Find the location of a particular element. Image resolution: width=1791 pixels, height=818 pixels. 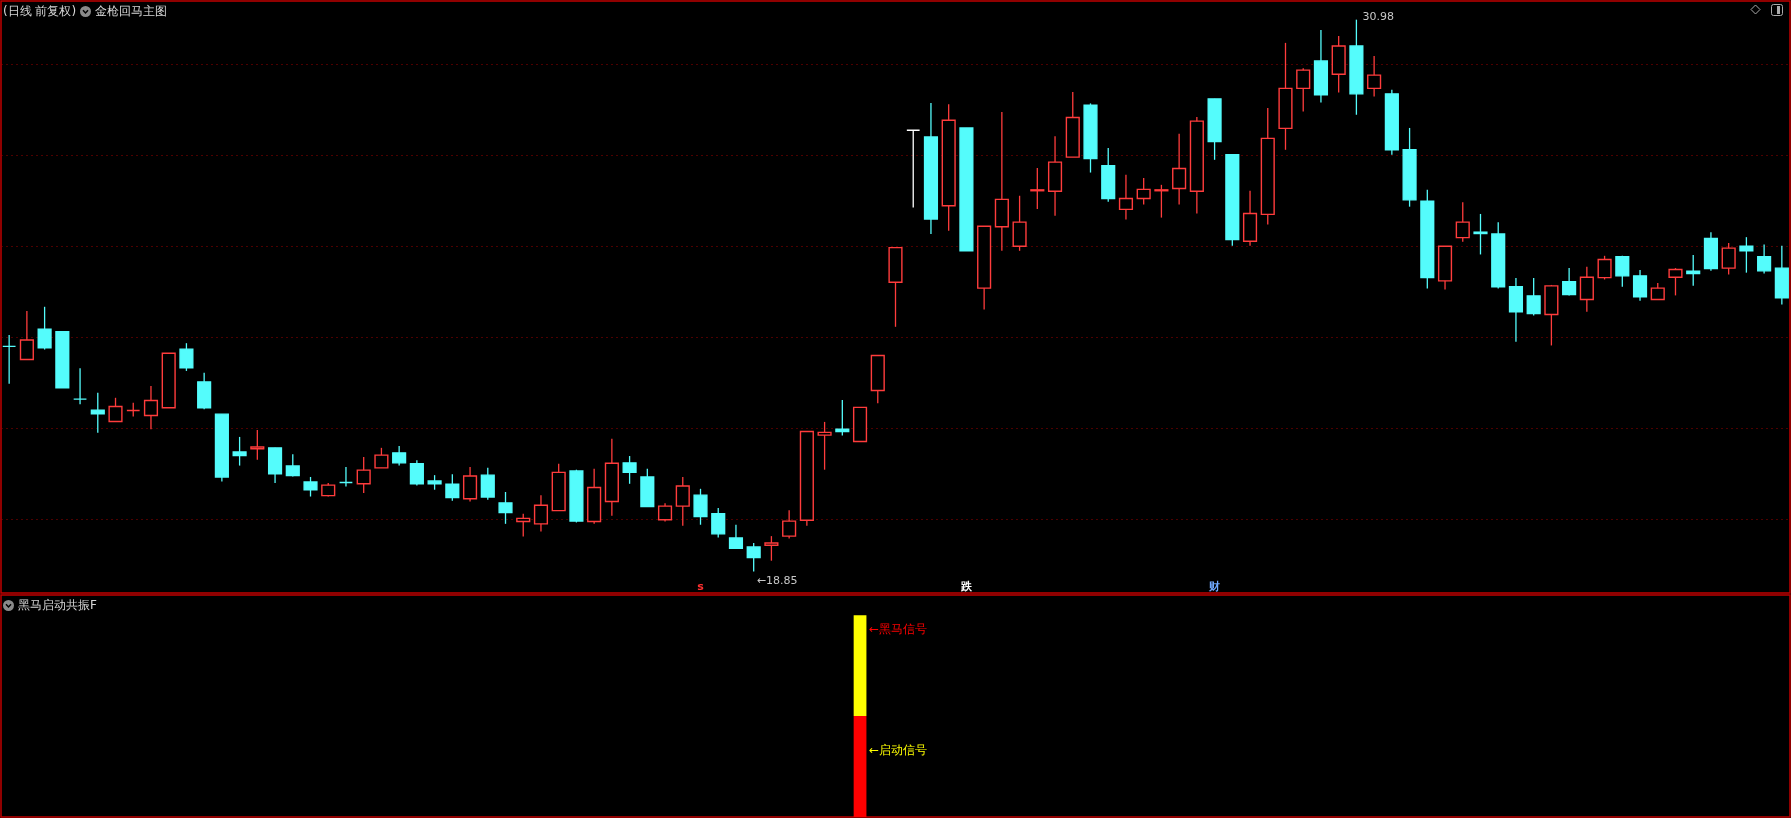

annotation: 跌 is located at coordinates (966, 586).